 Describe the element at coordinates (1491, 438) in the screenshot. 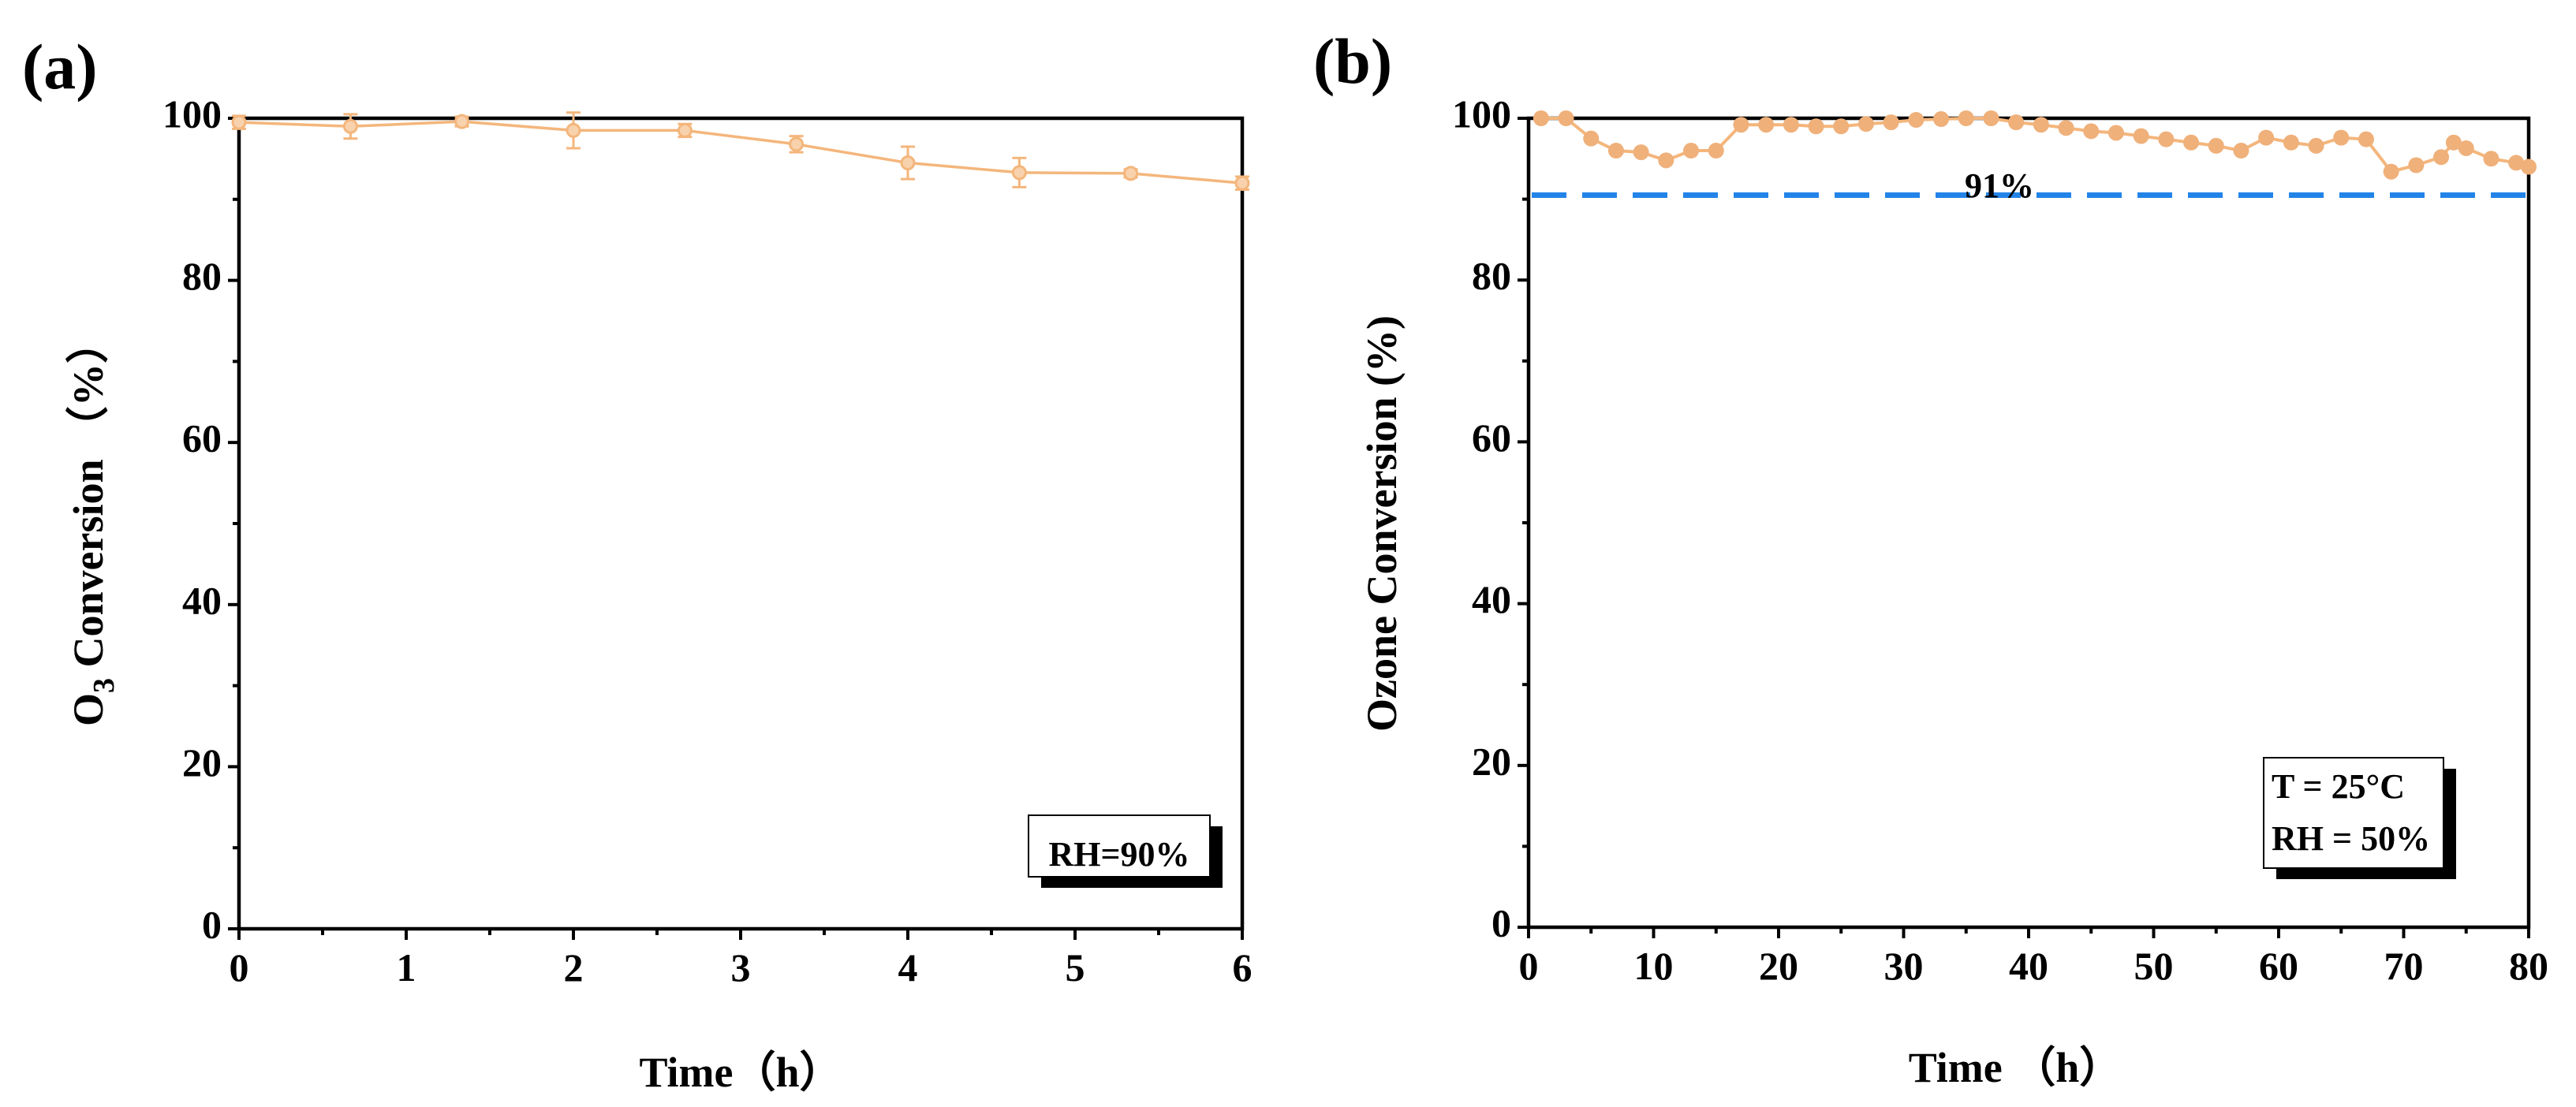

I see `b-y-tick-label: 60` at that location.